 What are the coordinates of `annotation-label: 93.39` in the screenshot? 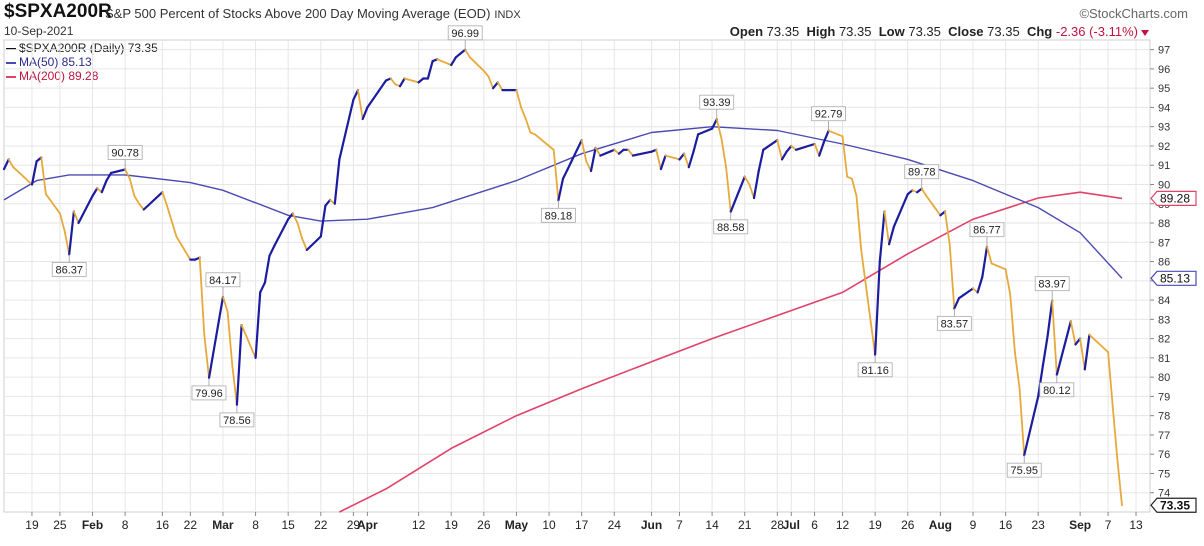 It's located at (717, 103).